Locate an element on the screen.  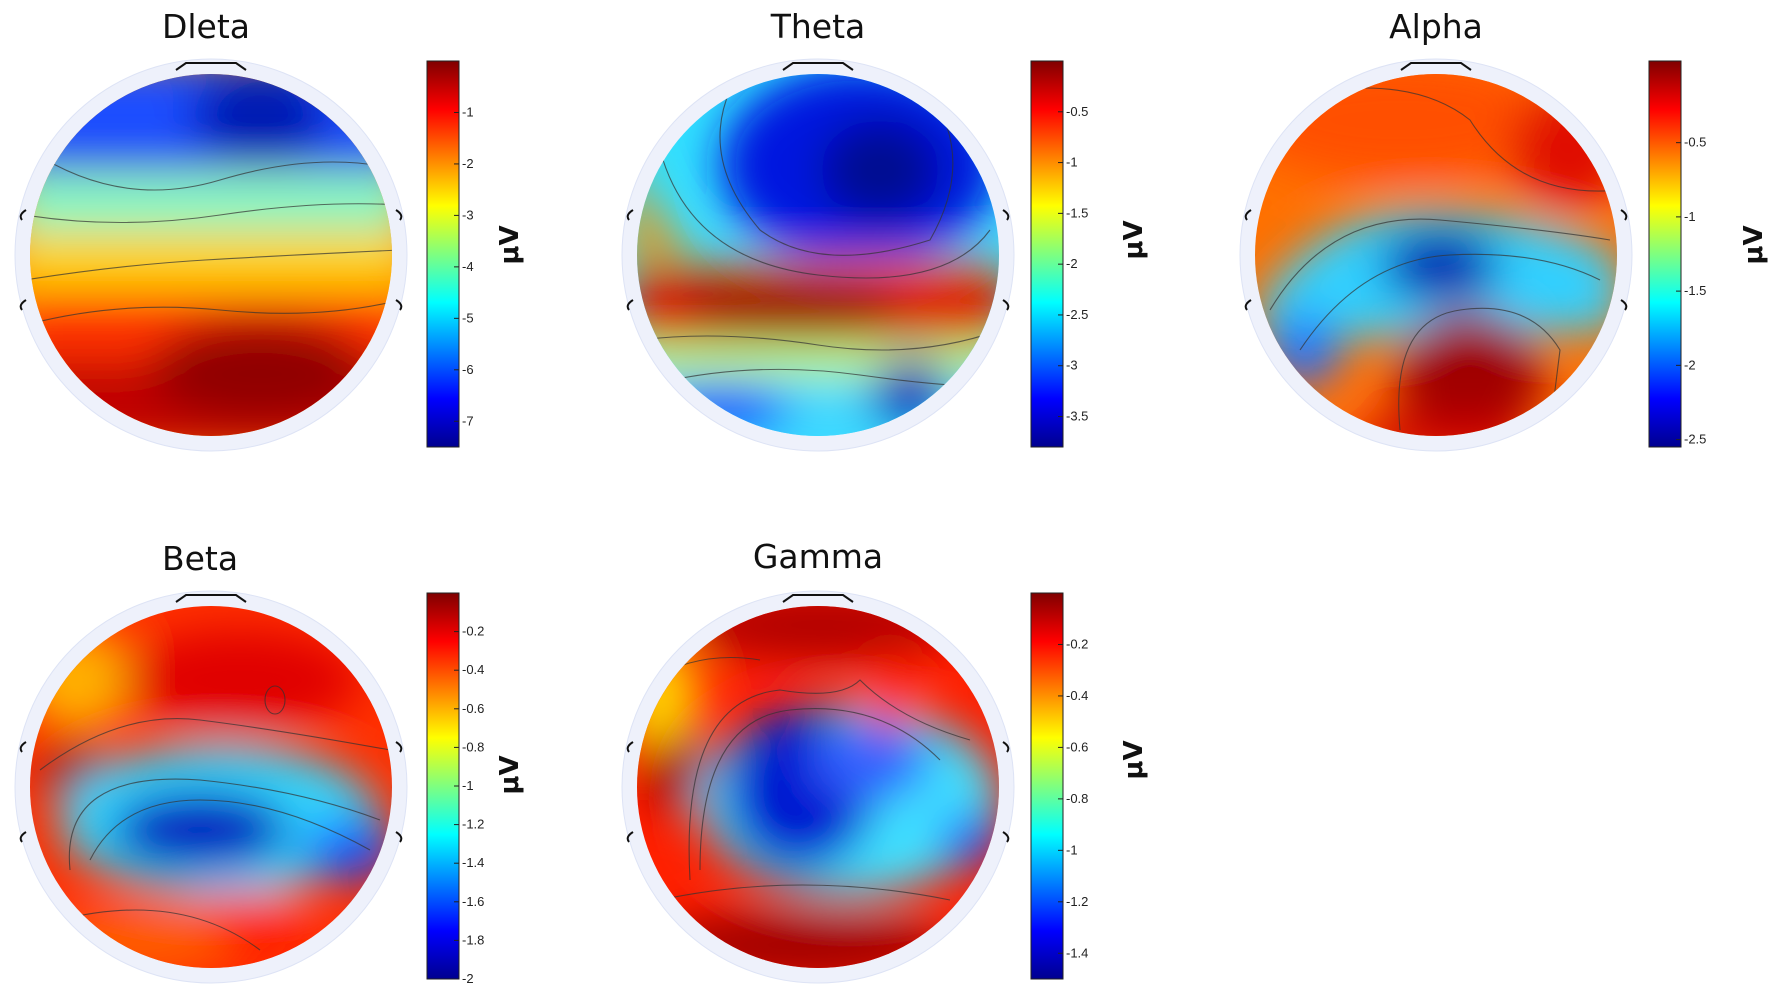
colorbar-ticks: -0.2 -0.4 -0.6 -0.8 -1 -1.2 -1.4 -1.6 -1.8 -2 is located at coordinates (469, 805).